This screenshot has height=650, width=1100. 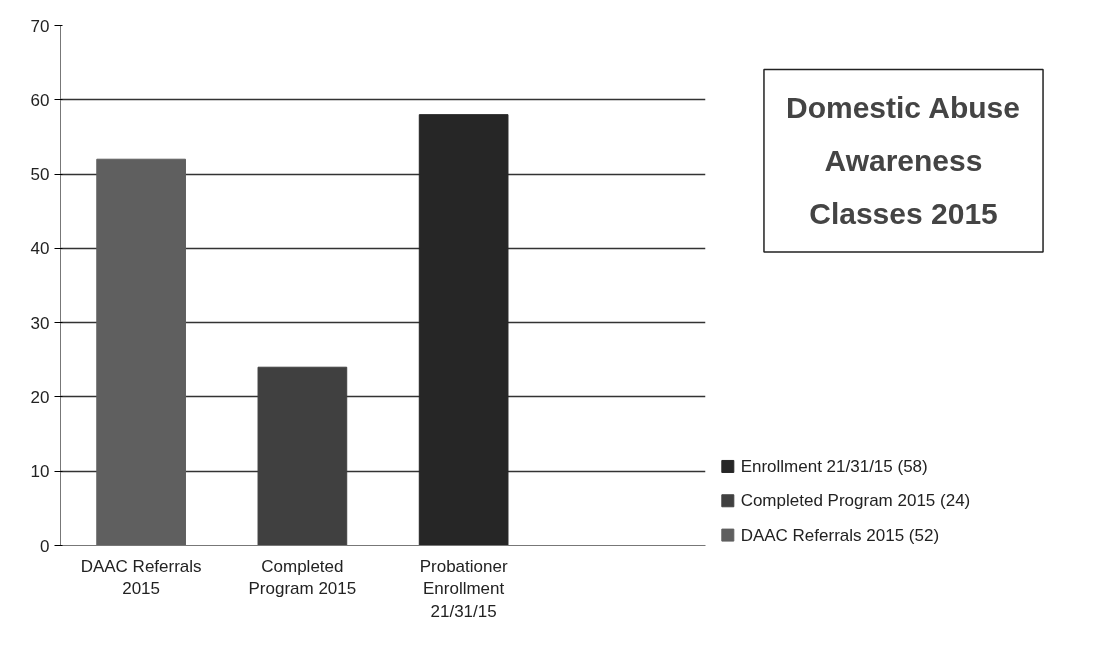 What do you see at coordinates (840, 535) in the screenshot?
I see `legend-label: DAAC Referrals 2015 (52)` at bounding box center [840, 535].